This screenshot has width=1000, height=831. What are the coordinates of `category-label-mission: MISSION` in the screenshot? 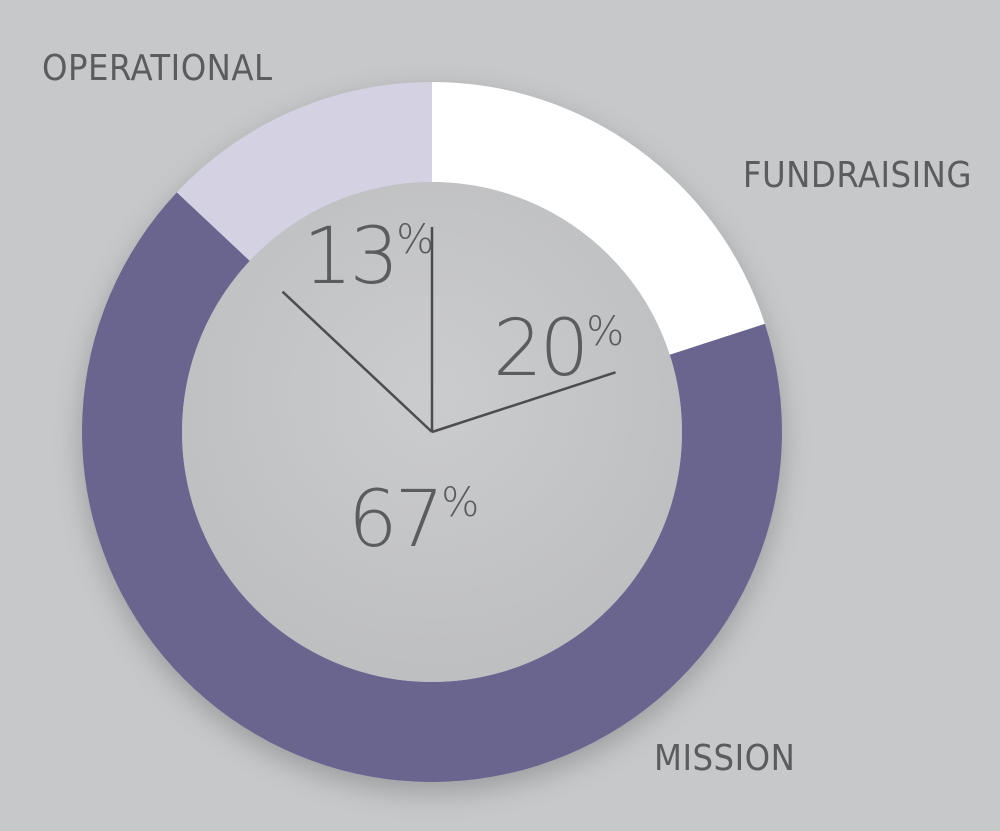 It's located at (724, 758).